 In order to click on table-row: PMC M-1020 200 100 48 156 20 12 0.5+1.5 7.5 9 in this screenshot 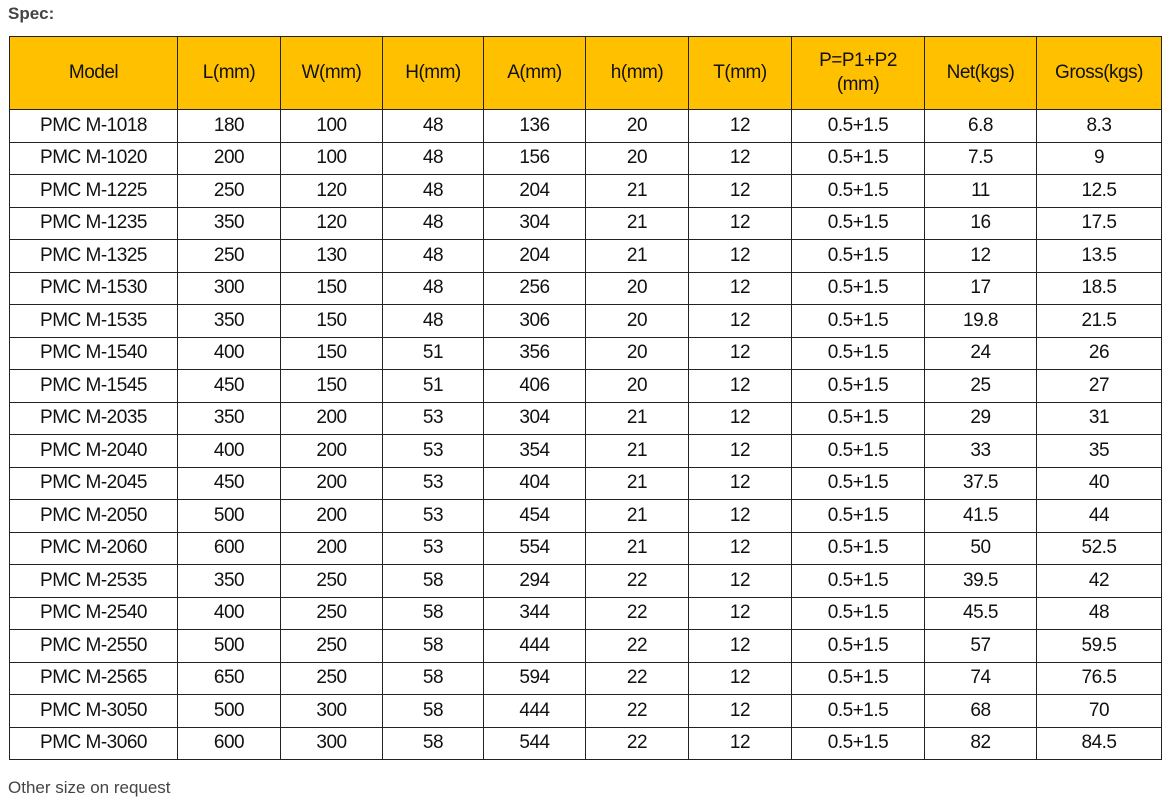, I will do `click(585, 158)`.